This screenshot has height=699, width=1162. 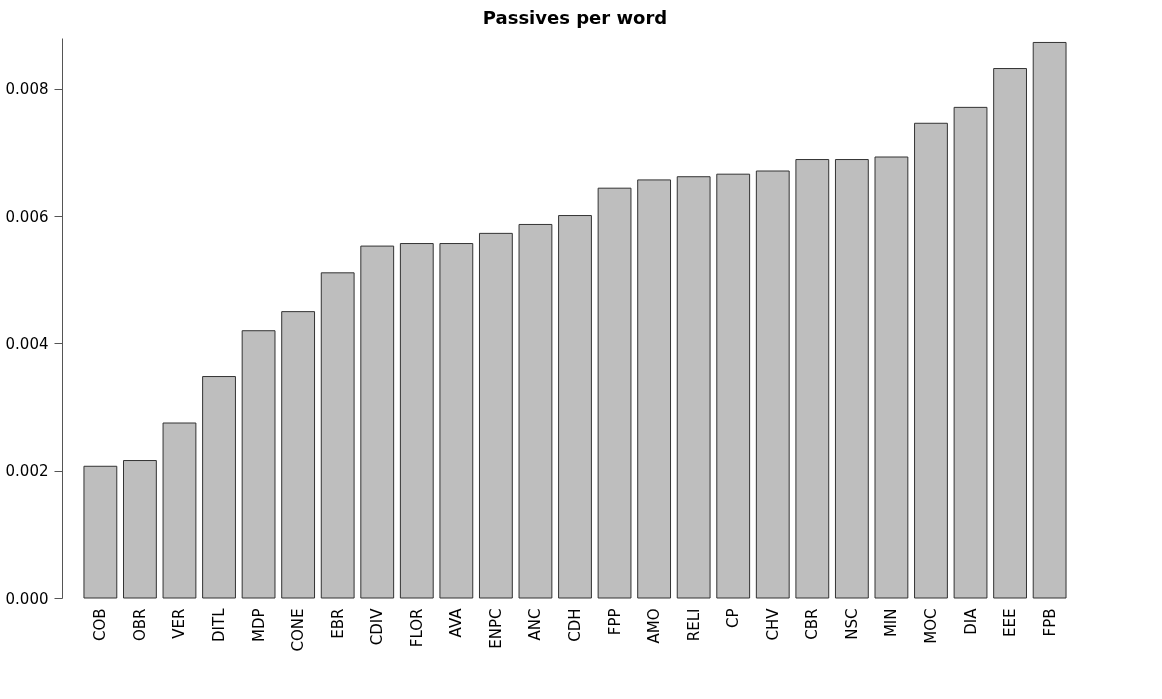 What do you see at coordinates (812, 624) in the screenshot?
I see `x-tick-label: CBR` at bounding box center [812, 624].